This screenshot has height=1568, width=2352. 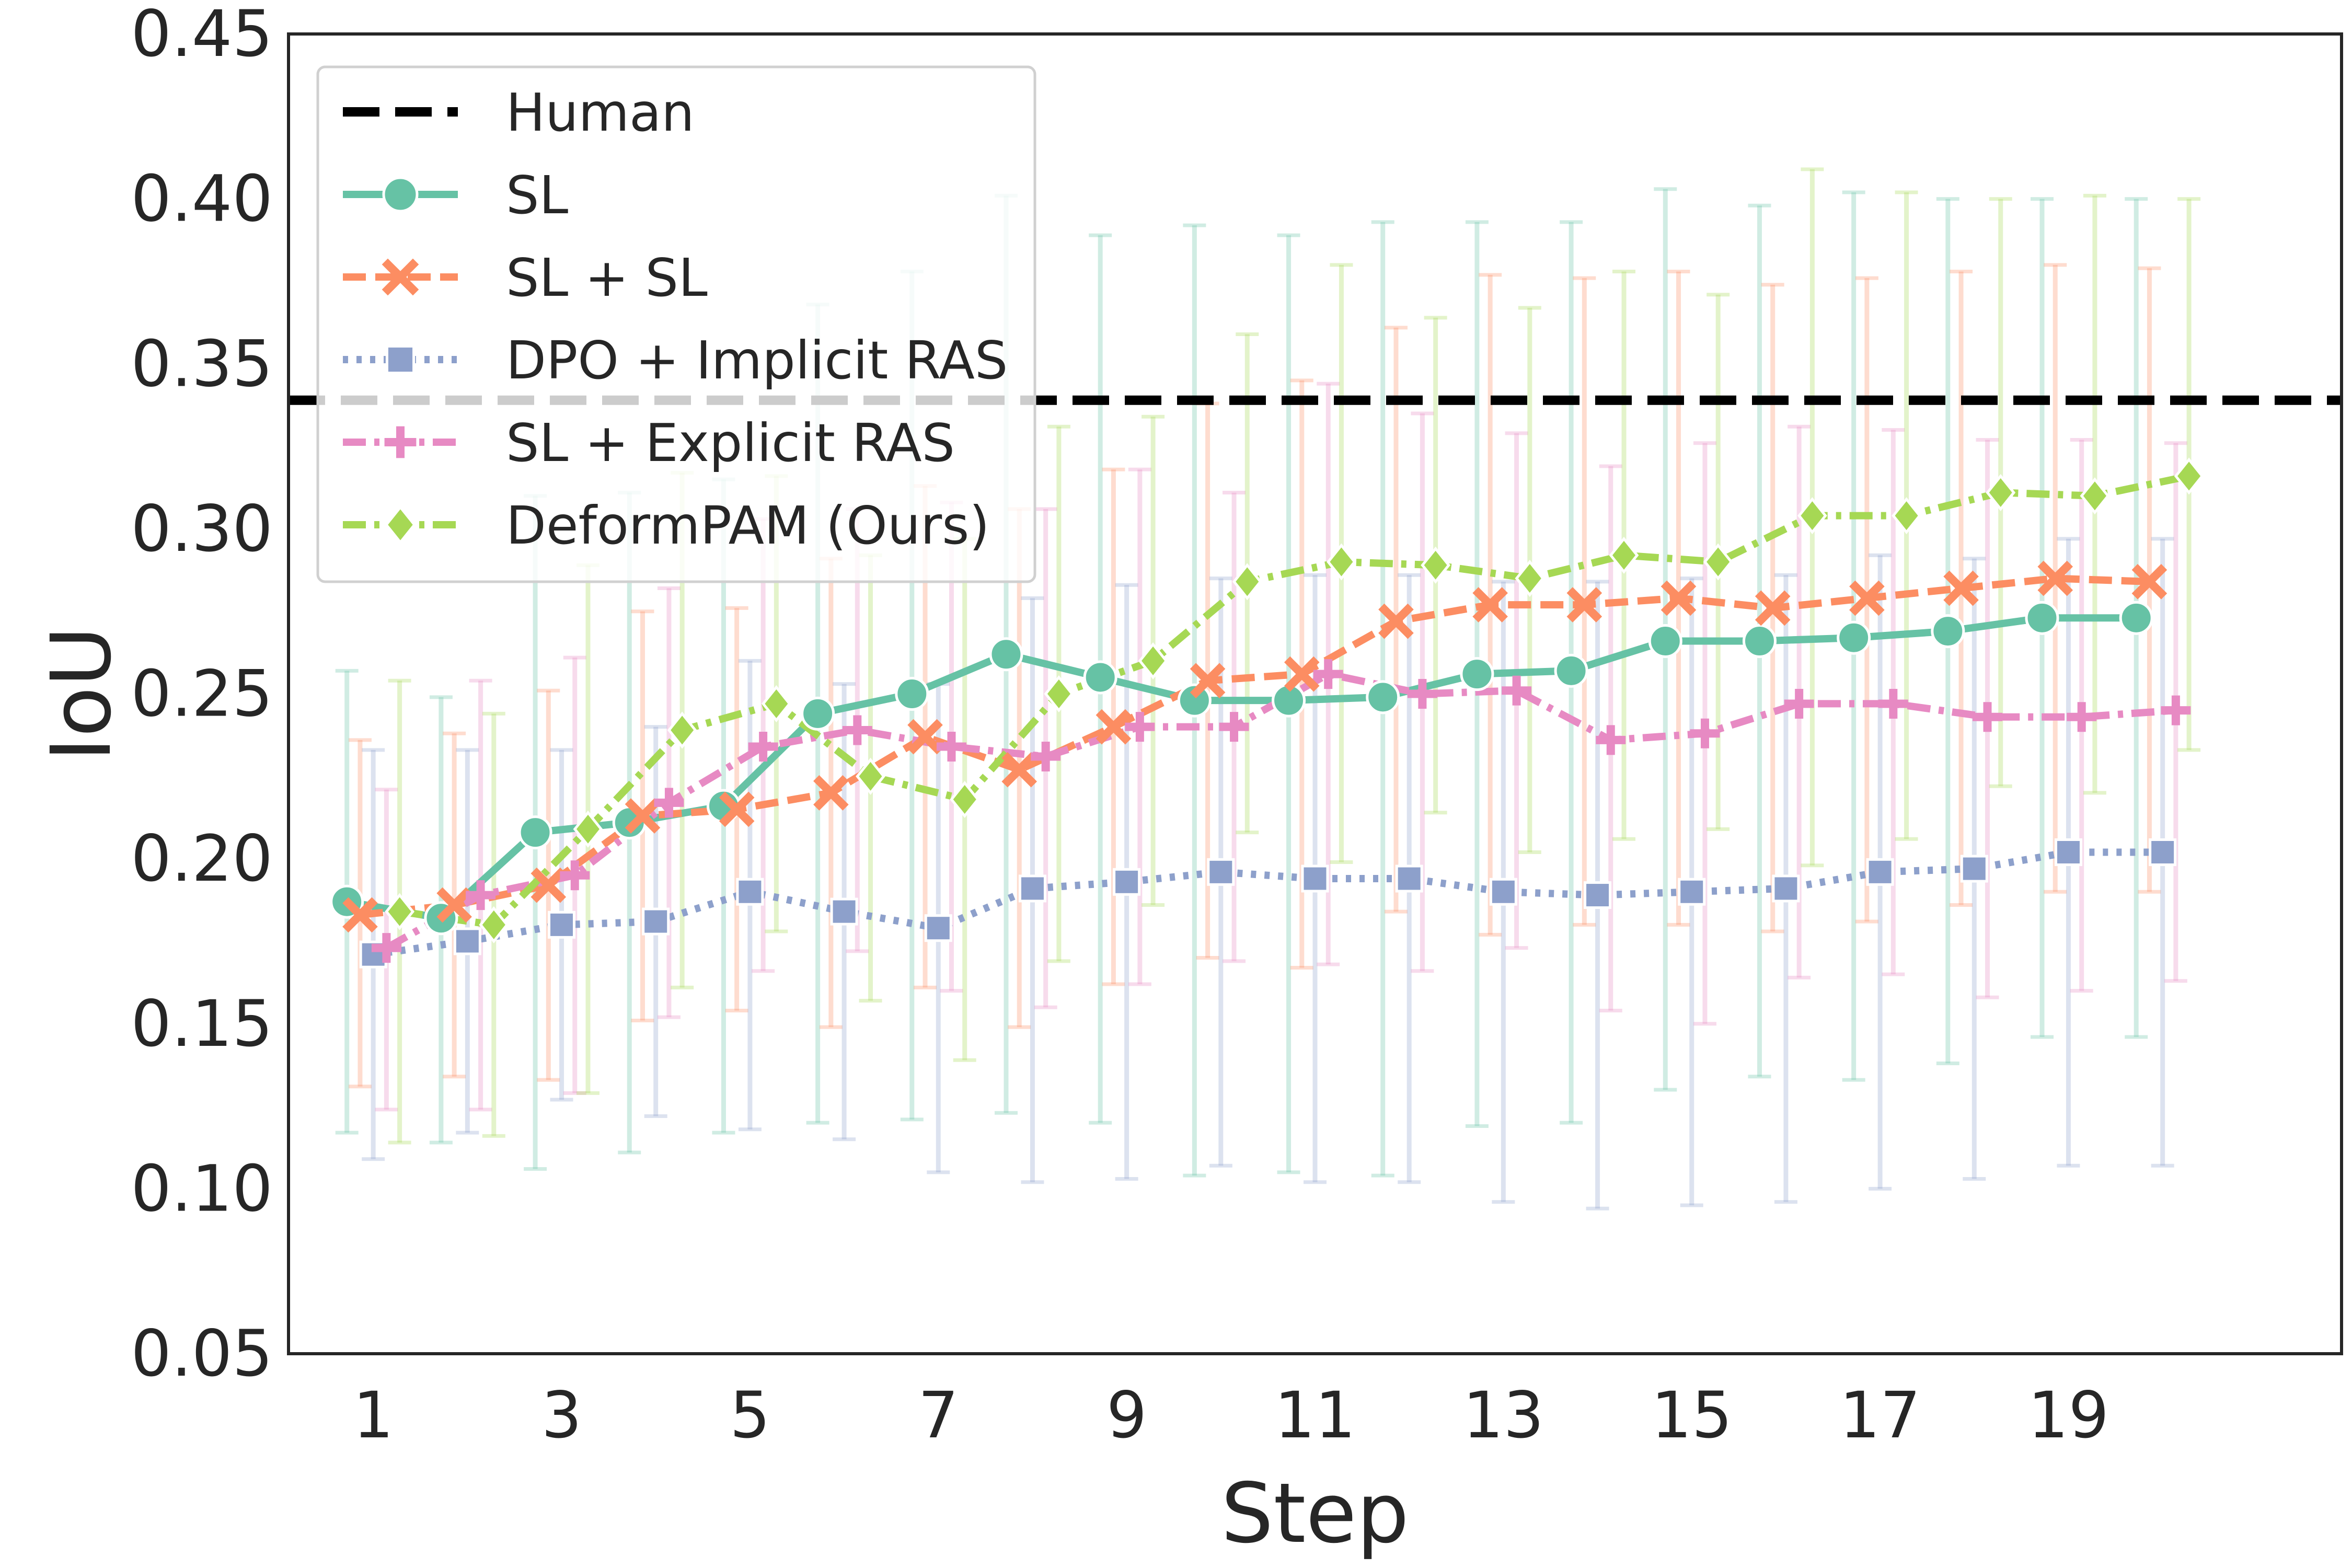 What do you see at coordinates (202, 35) in the screenshot?
I see `y-tick-label: 0.45` at bounding box center [202, 35].